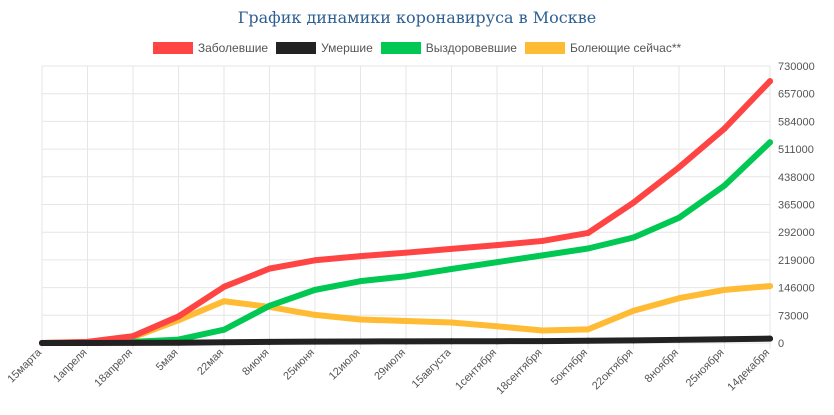  Describe the element at coordinates (705, 368) in the screenshot. I see `x-tick-label: 25ноября` at that location.